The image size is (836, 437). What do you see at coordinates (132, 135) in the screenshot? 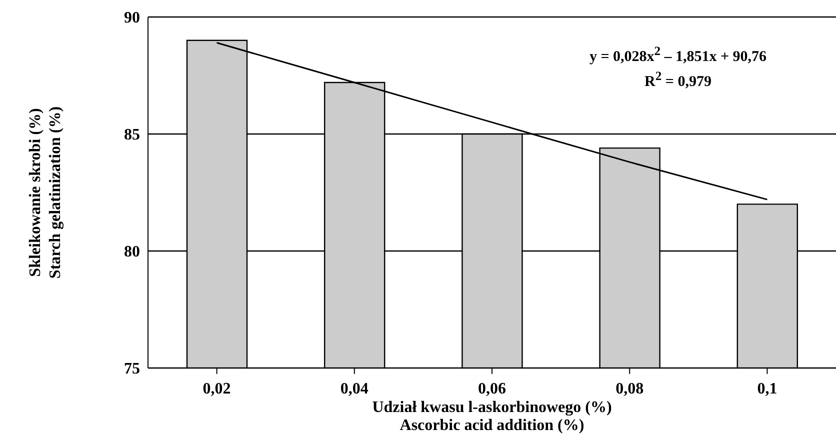
I see `y-tick-label: 85` at bounding box center [132, 135].